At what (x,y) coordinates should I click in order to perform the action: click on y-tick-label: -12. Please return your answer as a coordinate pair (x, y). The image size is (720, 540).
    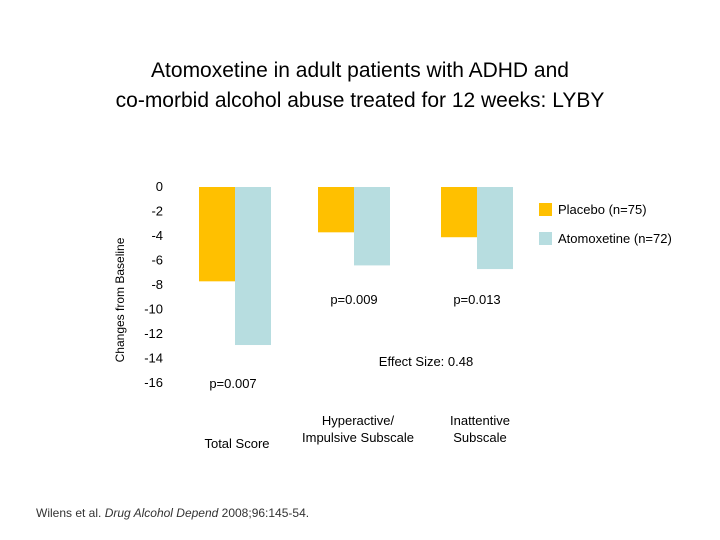
    Looking at the image, I should click on (153, 333).